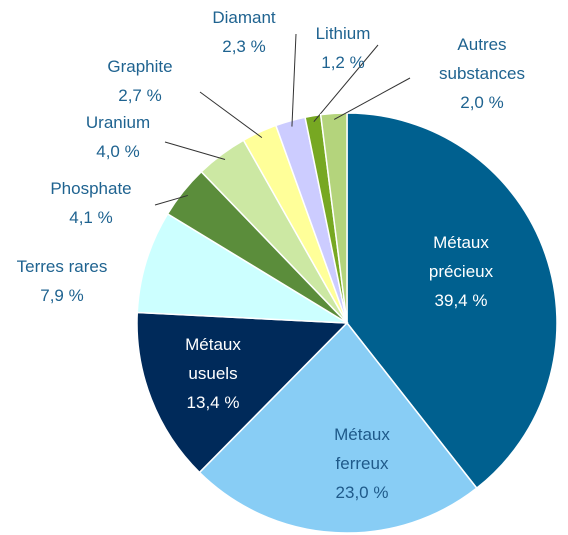 Image resolution: width=568 pixels, height=535 pixels. I want to click on value-label: 2,7 %, so click(140, 95).